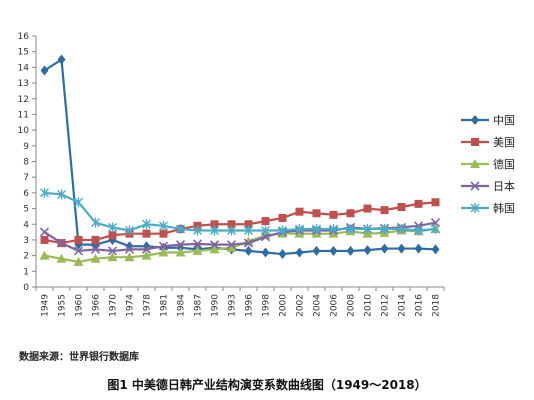 This screenshot has width=534, height=400. I want to click on x-tick-label: 1996, so click(250, 305).